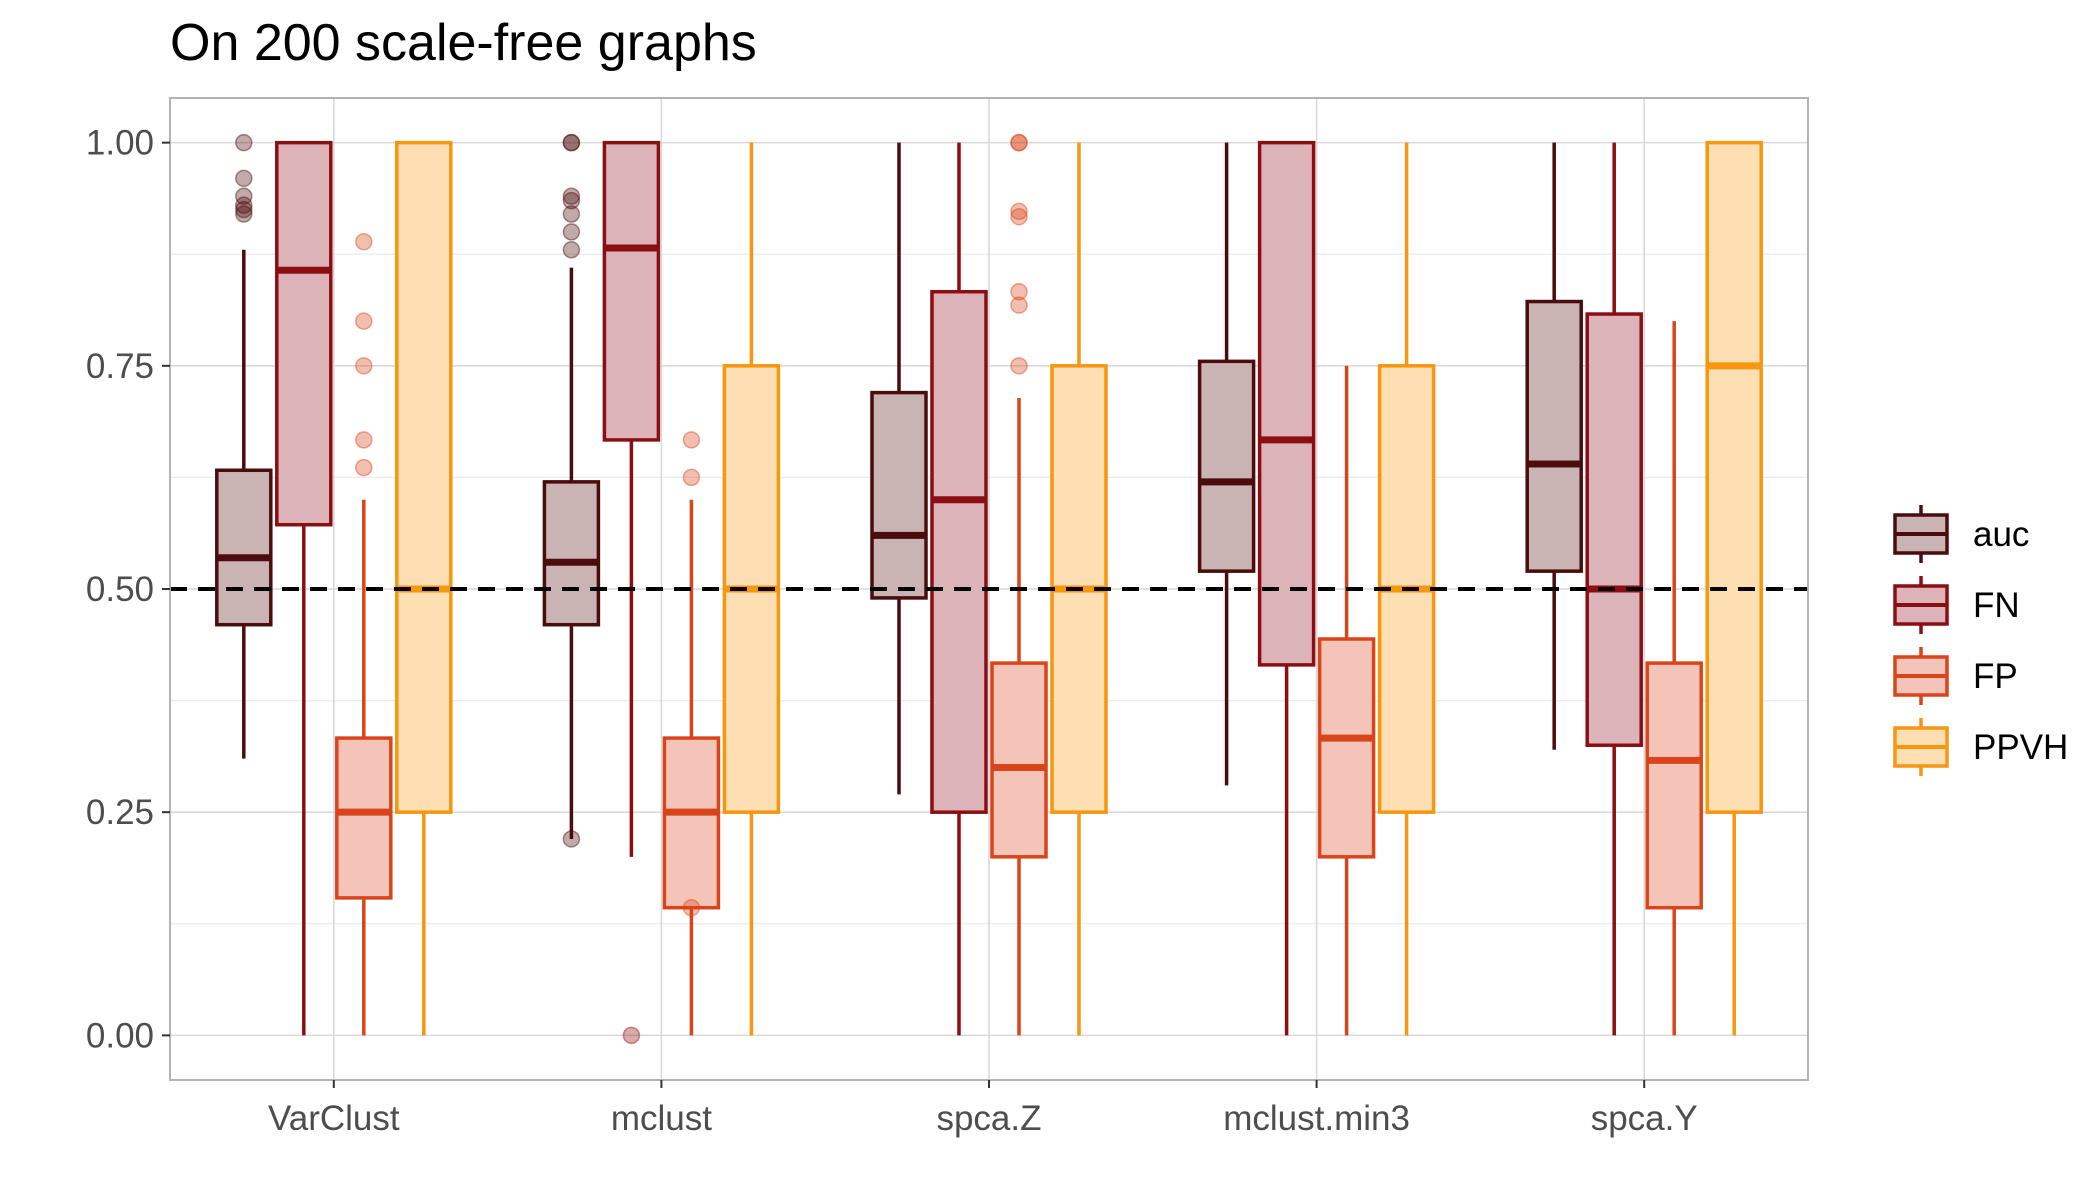 Image resolution: width=2100 pixels, height=1200 pixels. Describe the element at coordinates (2020, 747) in the screenshot. I see `legend-label: PPVH` at that location.